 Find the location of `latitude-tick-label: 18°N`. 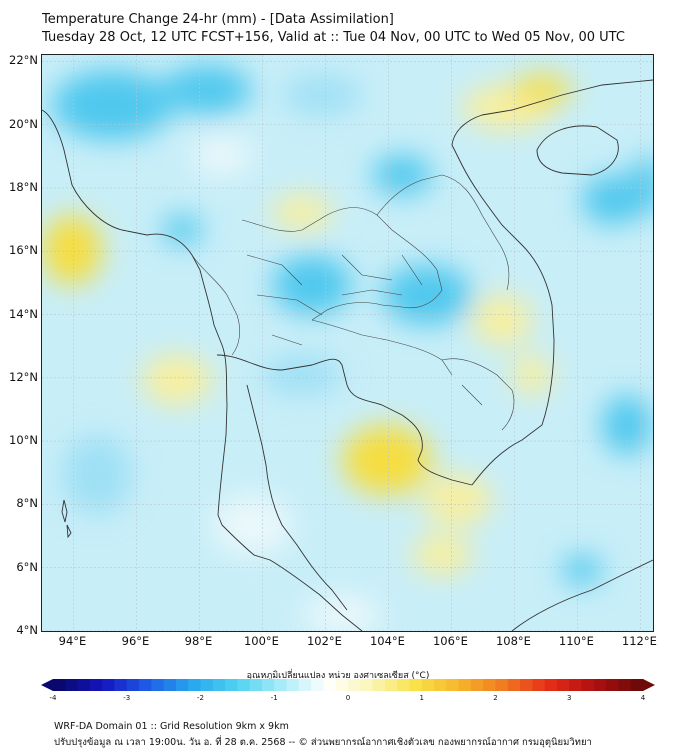

latitude-tick-label: 18°N is located at coordinates (23, 186).